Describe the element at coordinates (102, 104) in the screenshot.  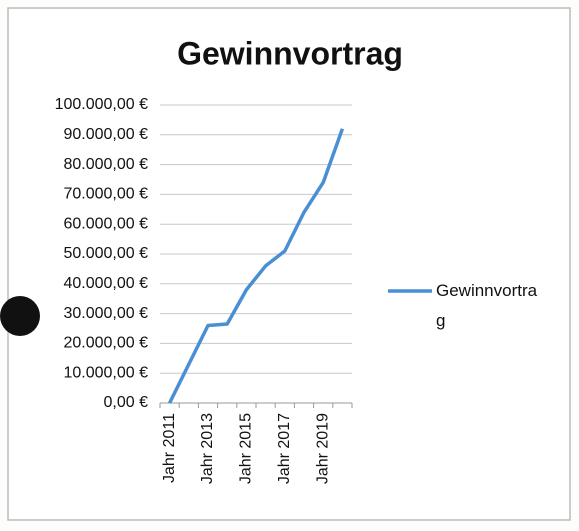
I see `y-tick-label: 100.000,00 €` at that location.